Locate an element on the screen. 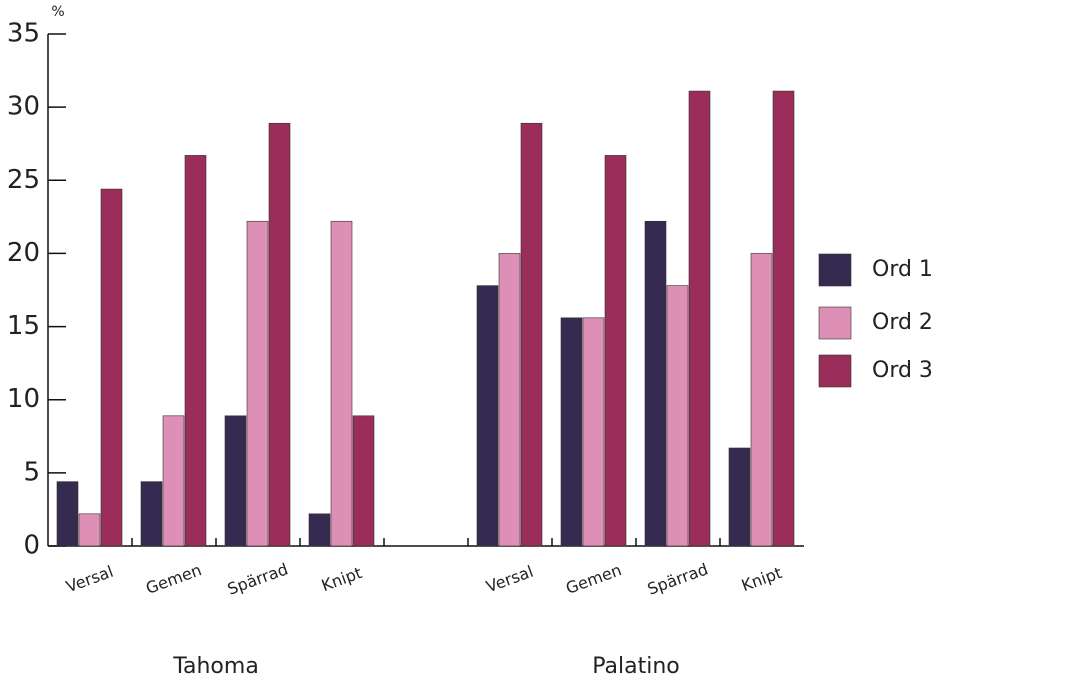 This screenshot has height=685, width=1075. y-tick-label: 0 is located at coordinates (31, 546).